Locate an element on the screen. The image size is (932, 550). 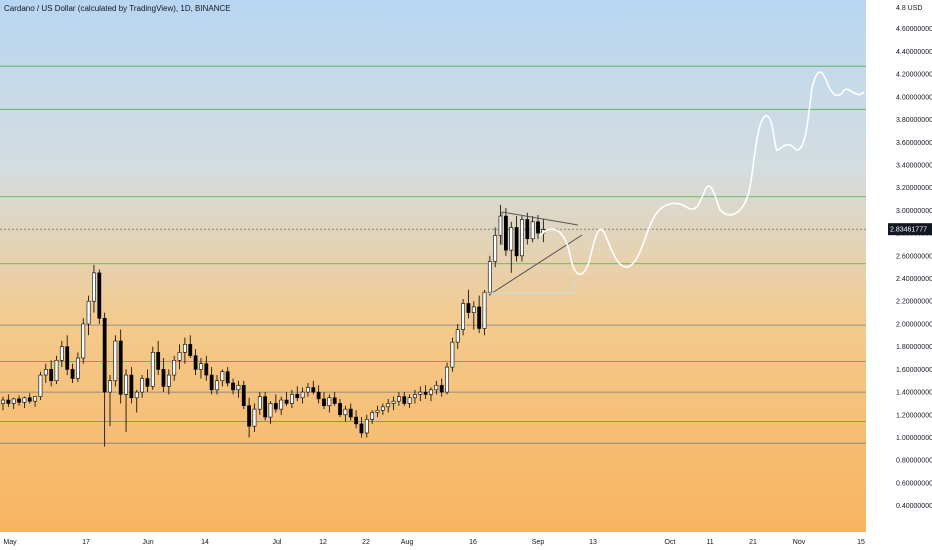
time-axis-panel is located at coordinates (433, 541).